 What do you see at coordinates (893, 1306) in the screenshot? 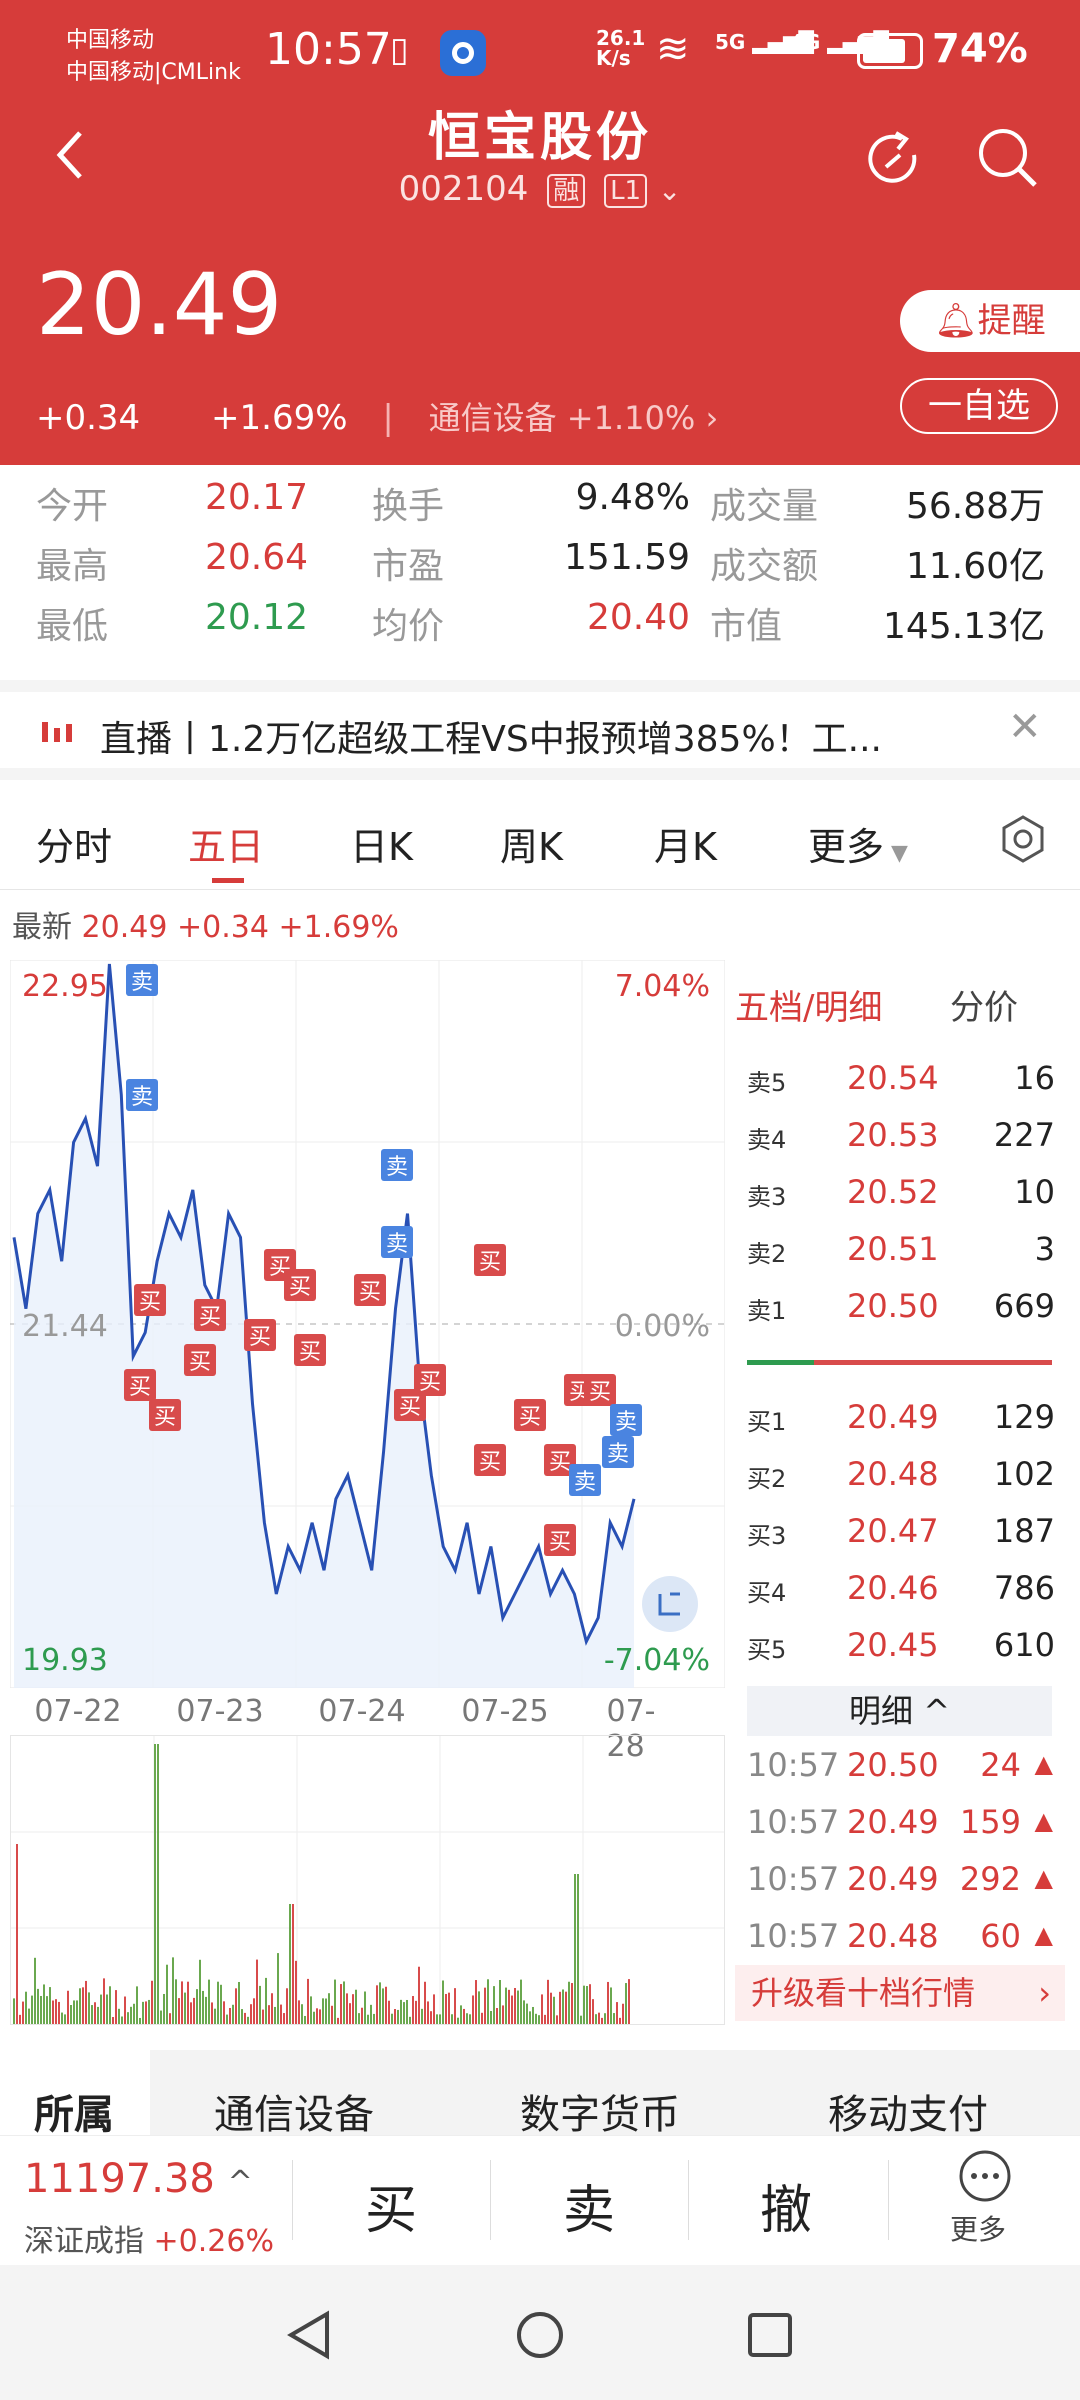
I see `level-price: 20.50` at bounding box center [893, 1306].